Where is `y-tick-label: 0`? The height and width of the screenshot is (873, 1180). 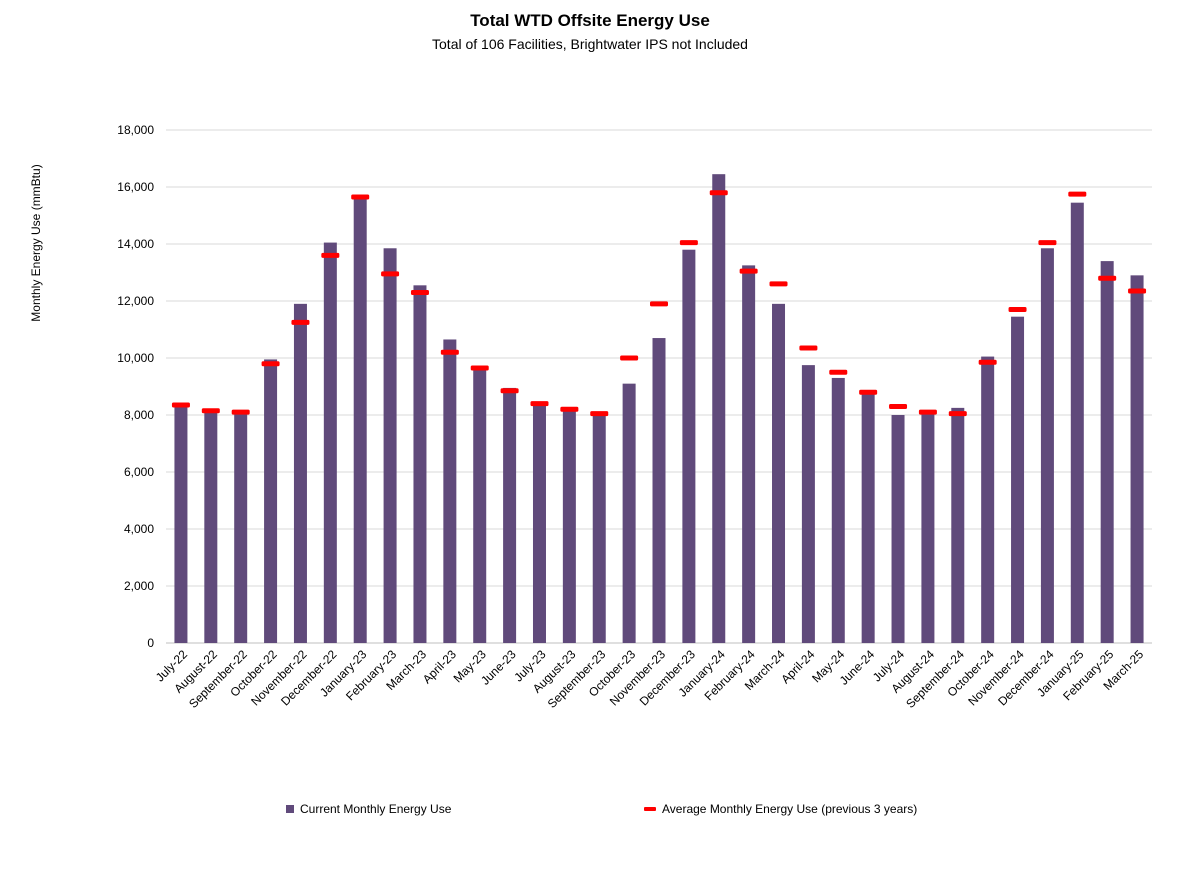 y-tick-label: 0 is located at coordinates (150, 643).